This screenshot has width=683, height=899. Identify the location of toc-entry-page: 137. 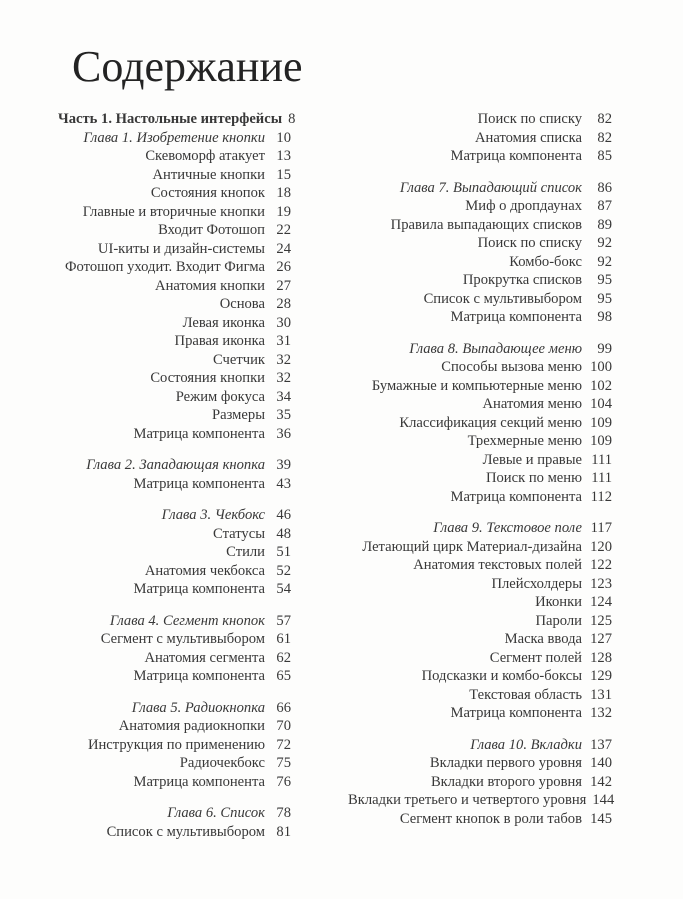
(601, 744).